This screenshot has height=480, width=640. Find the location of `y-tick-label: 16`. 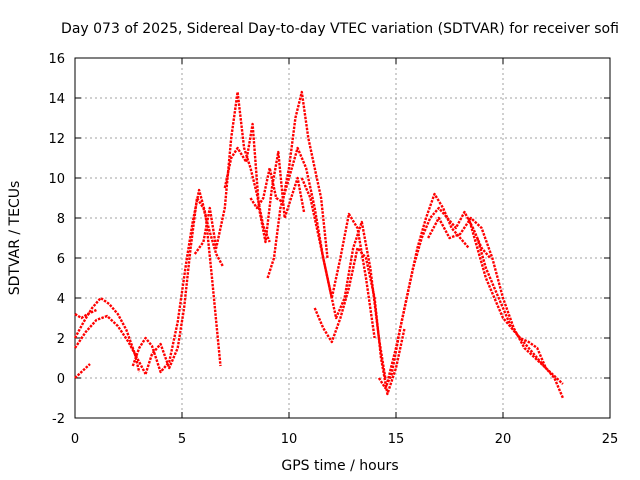

y-tick-label: 16 is located at coordinates (56, 59).